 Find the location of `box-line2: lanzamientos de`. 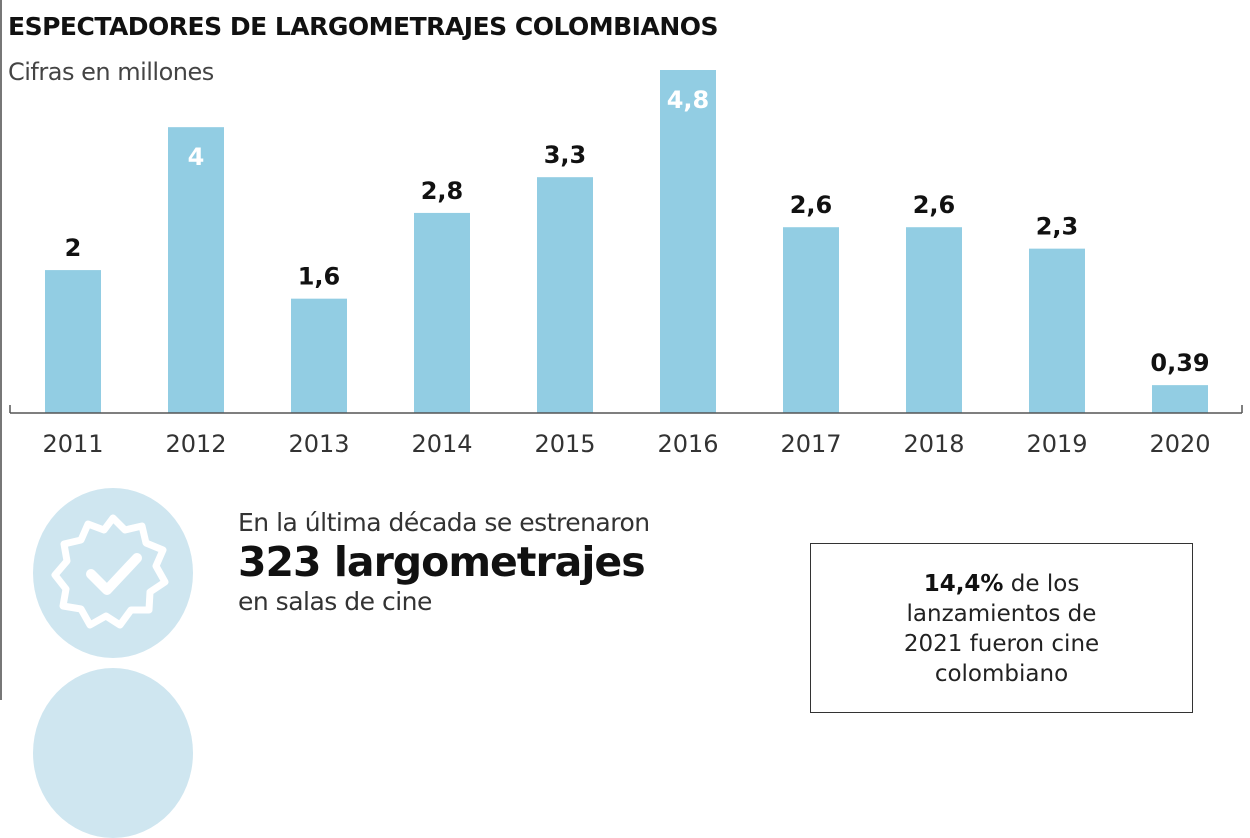

box-line2: lanzamientos de is located at coordinates (1001, 614).